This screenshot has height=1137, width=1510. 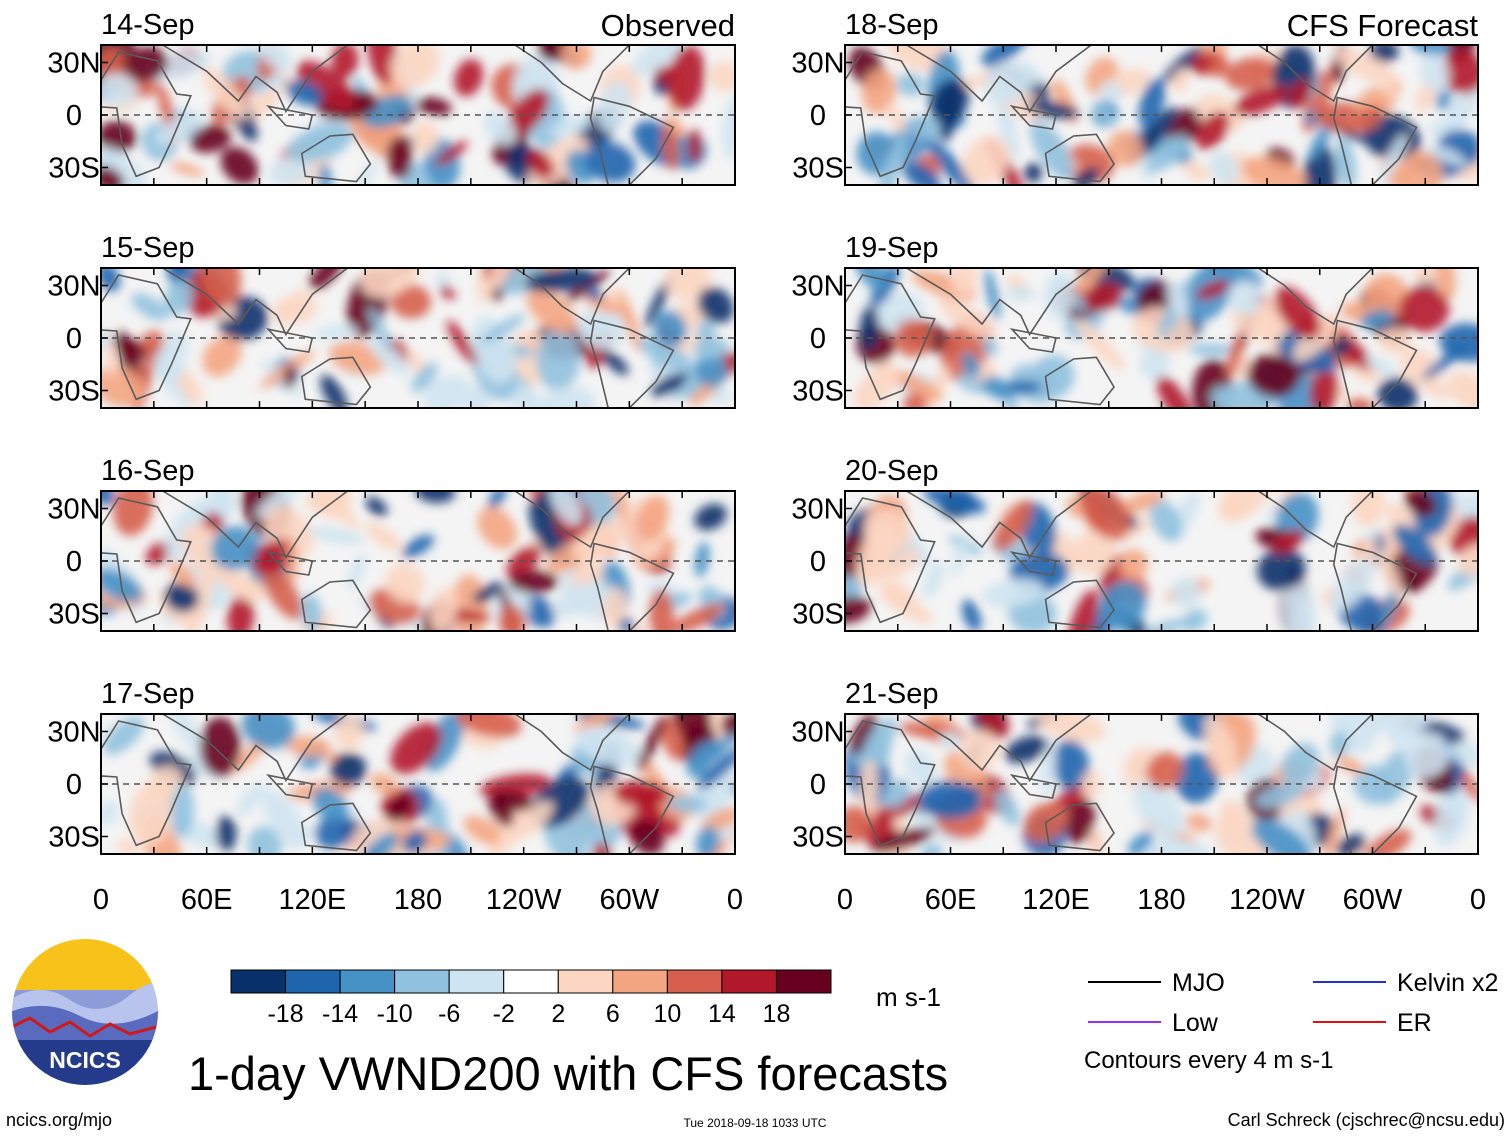 I want to click on panel-date-label: 14-Sep, so click(x=148, y=25).